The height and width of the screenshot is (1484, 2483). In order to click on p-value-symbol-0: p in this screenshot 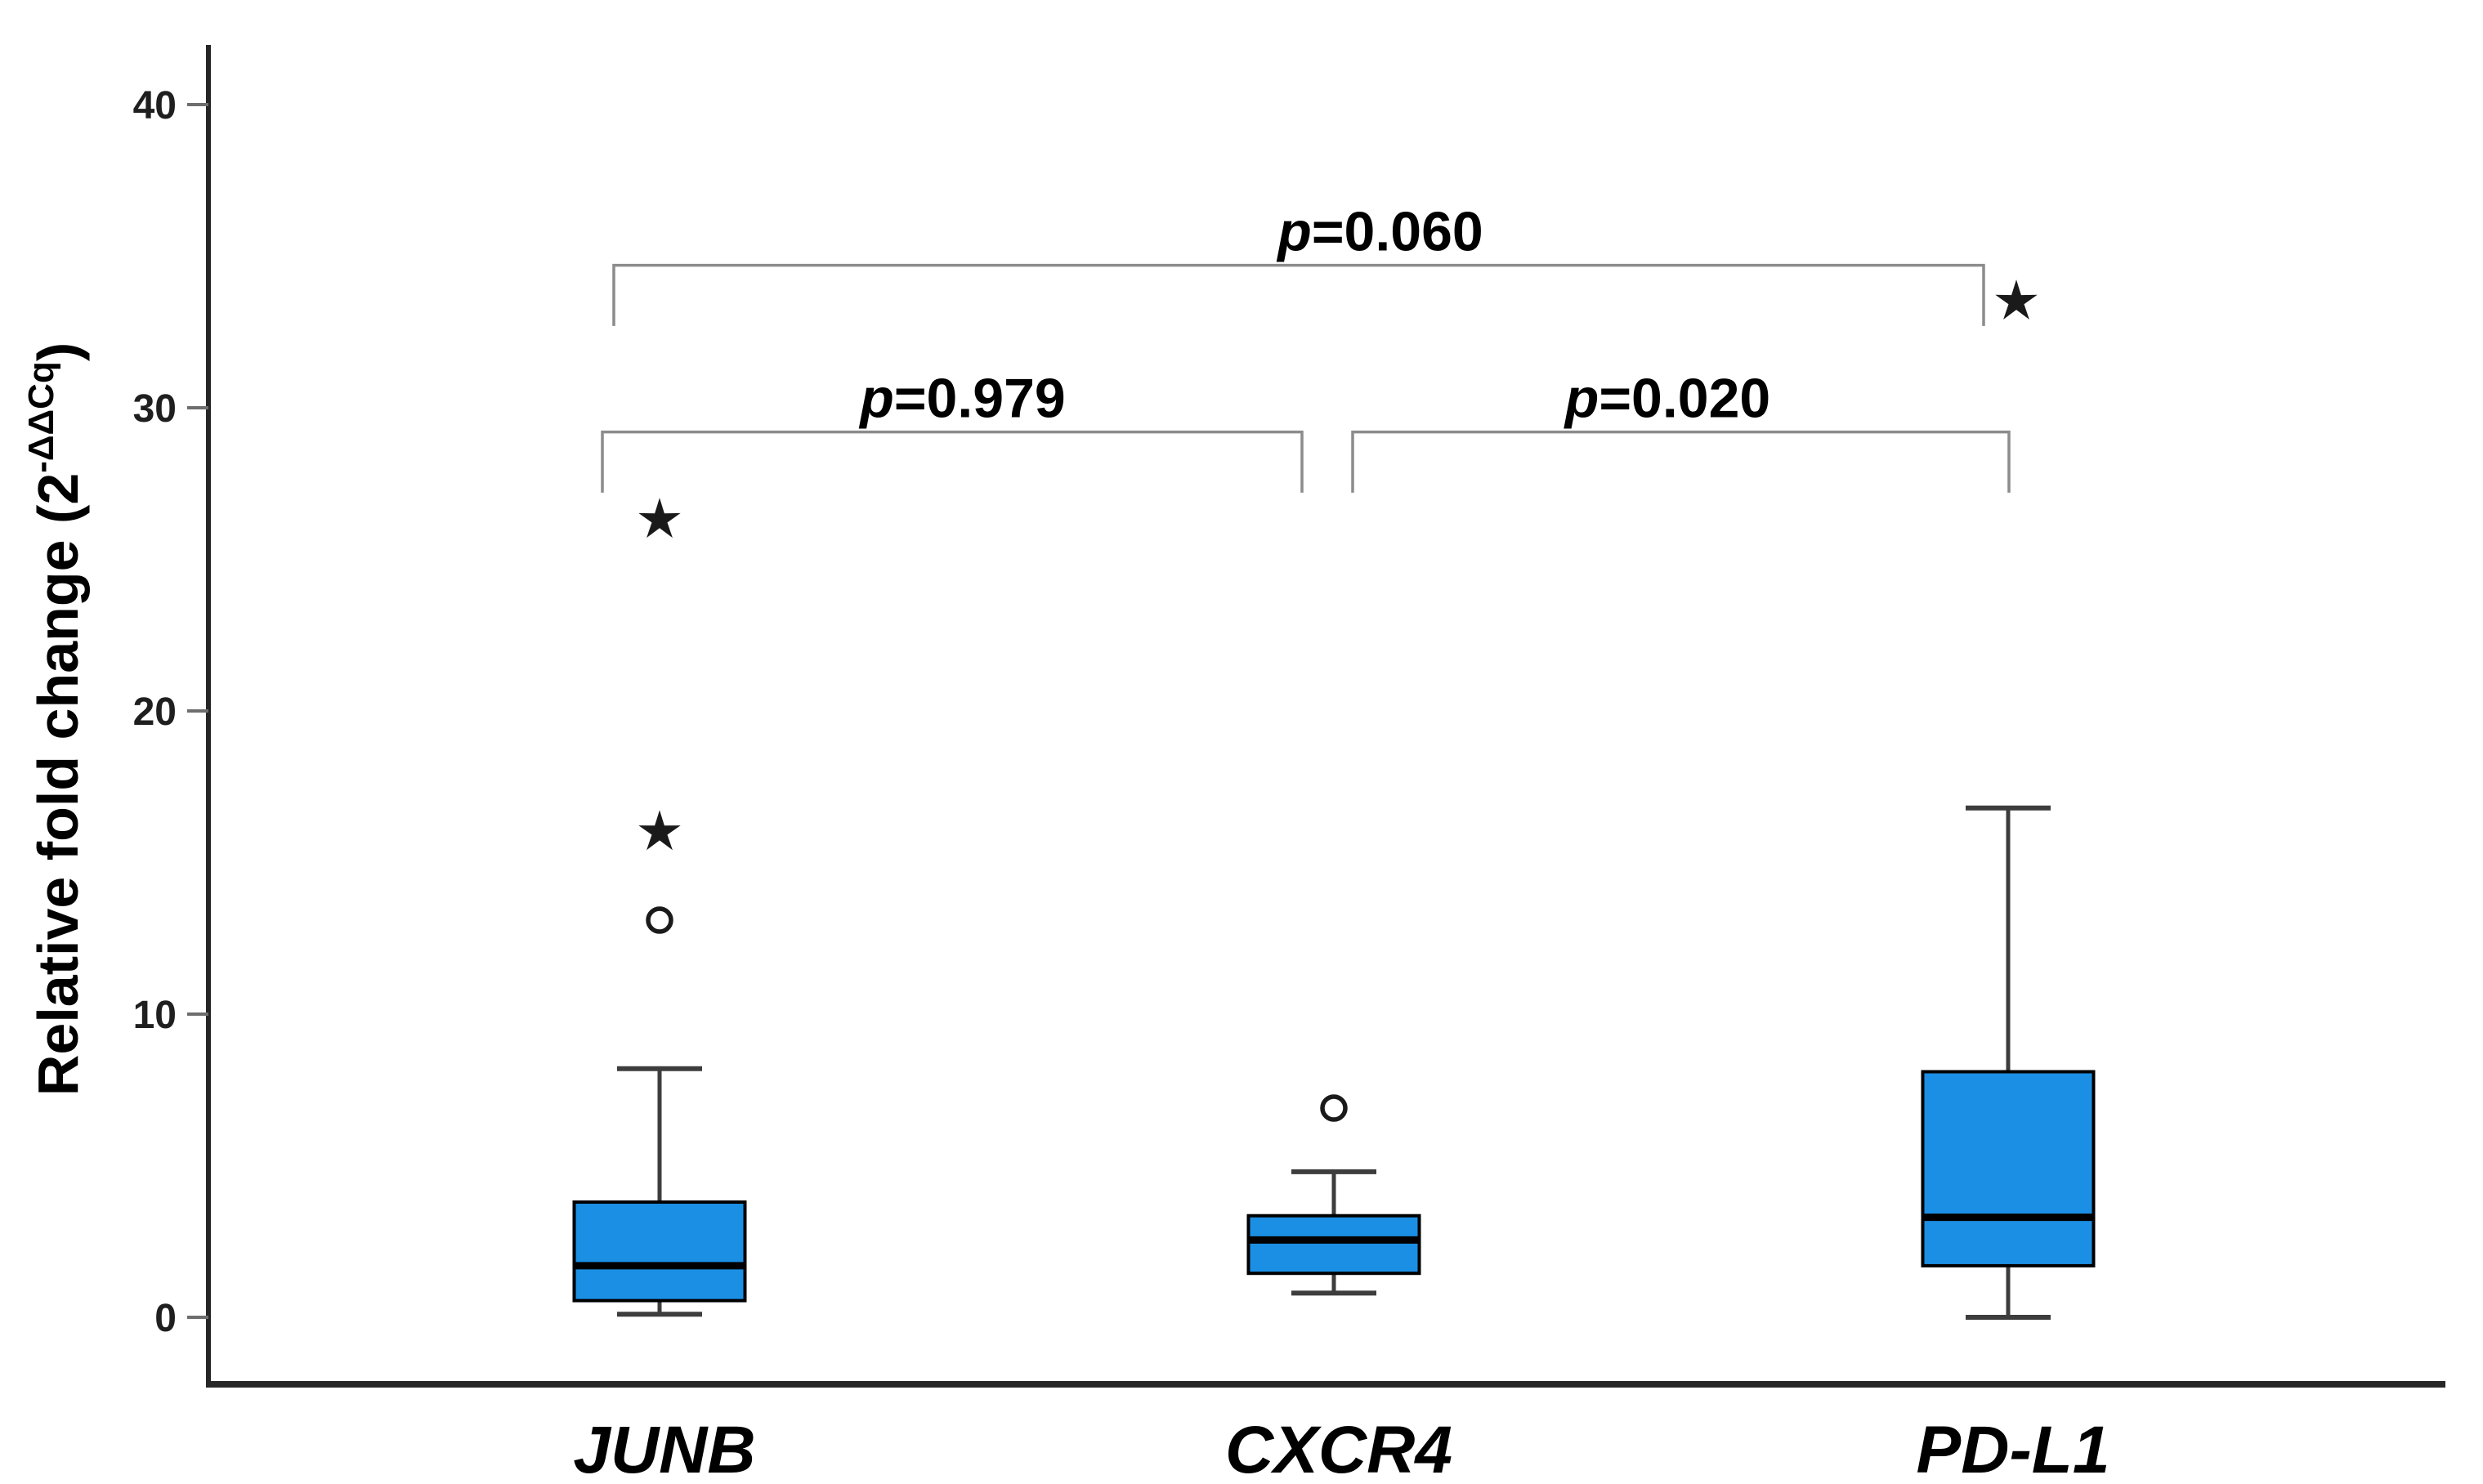, I will do `click(876, 399)`.